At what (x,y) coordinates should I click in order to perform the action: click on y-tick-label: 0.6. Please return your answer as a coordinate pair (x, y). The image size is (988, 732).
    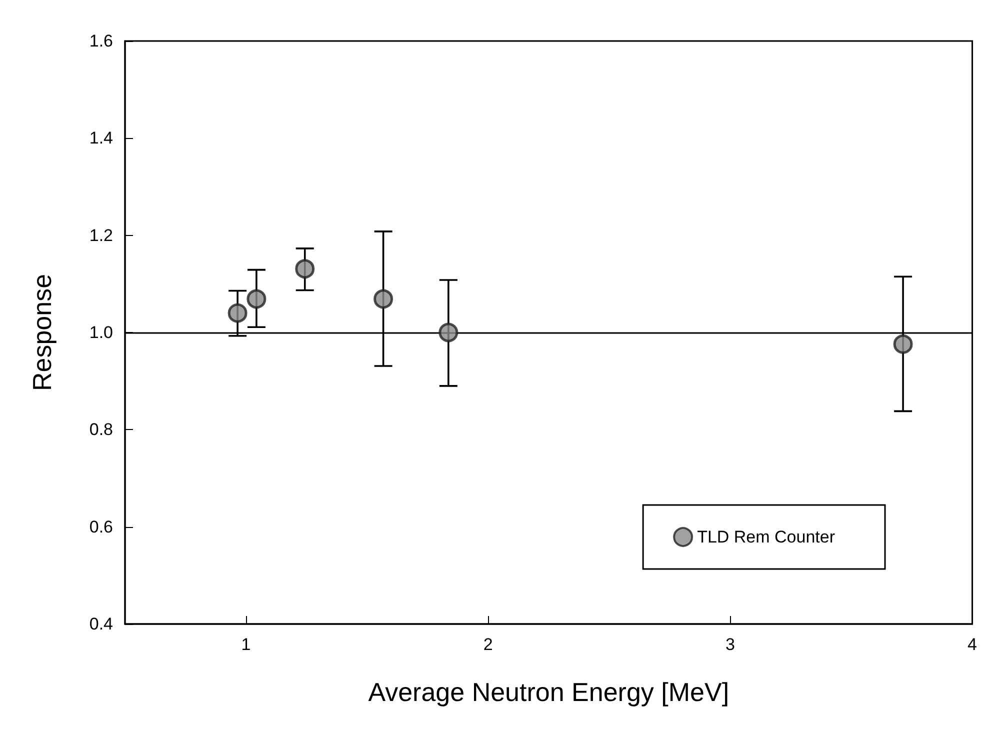
    Looking at the image, I should click on (101, 526).